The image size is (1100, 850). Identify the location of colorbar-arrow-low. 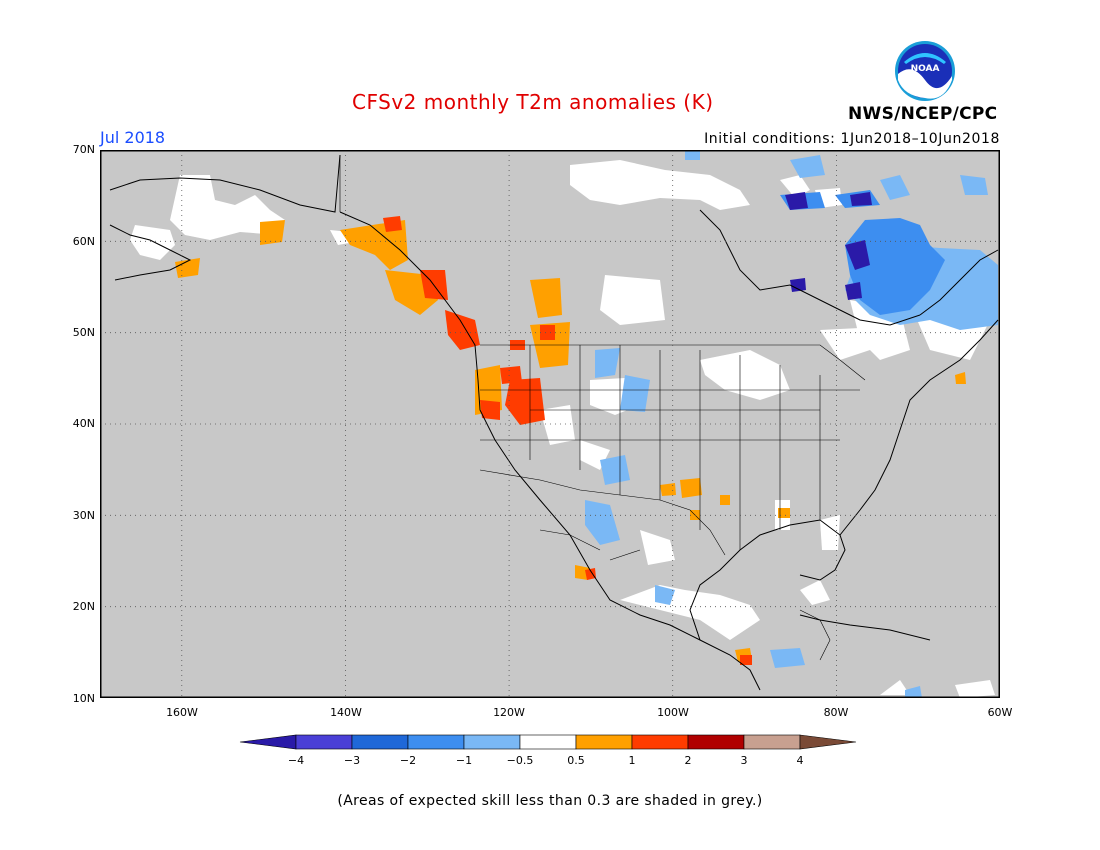
(268, 742).